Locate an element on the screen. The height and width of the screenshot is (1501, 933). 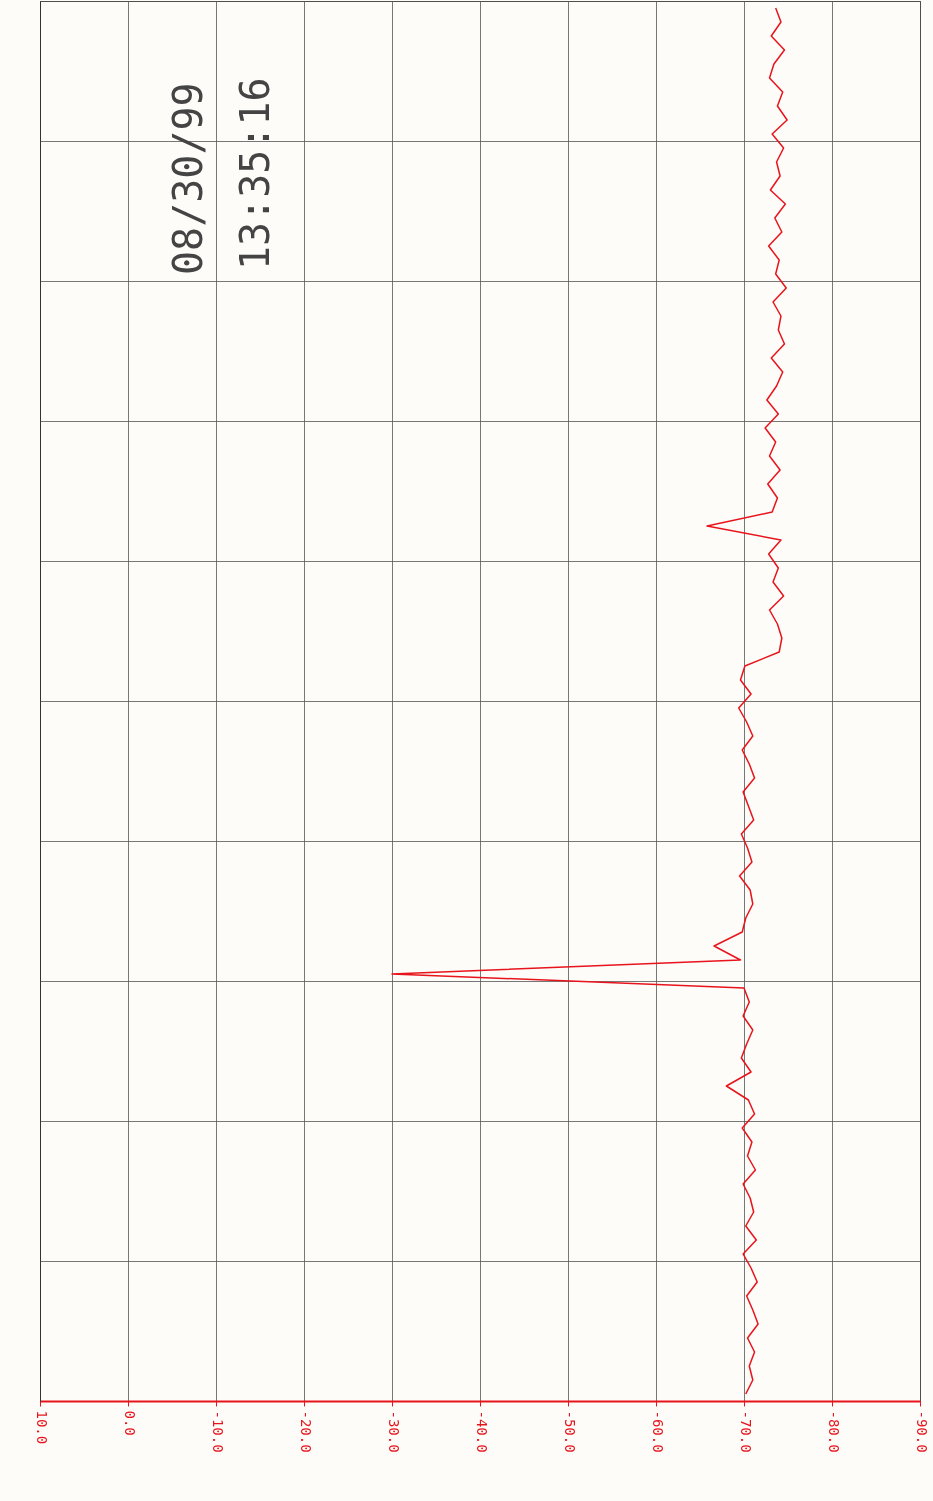
x-tick-label: -90.0 is located at coordinates (921, 1431).